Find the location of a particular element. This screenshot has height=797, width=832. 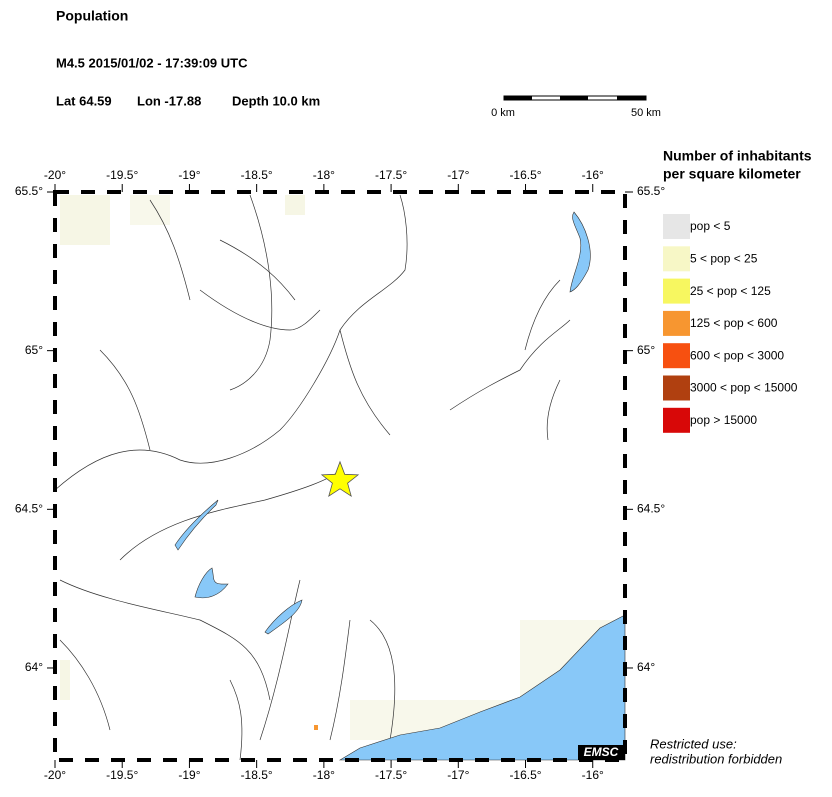

lon: Lon -17.88 is located at coordinates (169, 100).